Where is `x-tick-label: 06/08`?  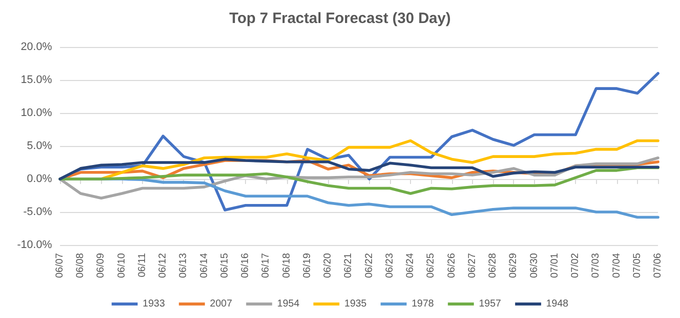 x-tick-label: 06/08 is located at coordinates (80, 265).